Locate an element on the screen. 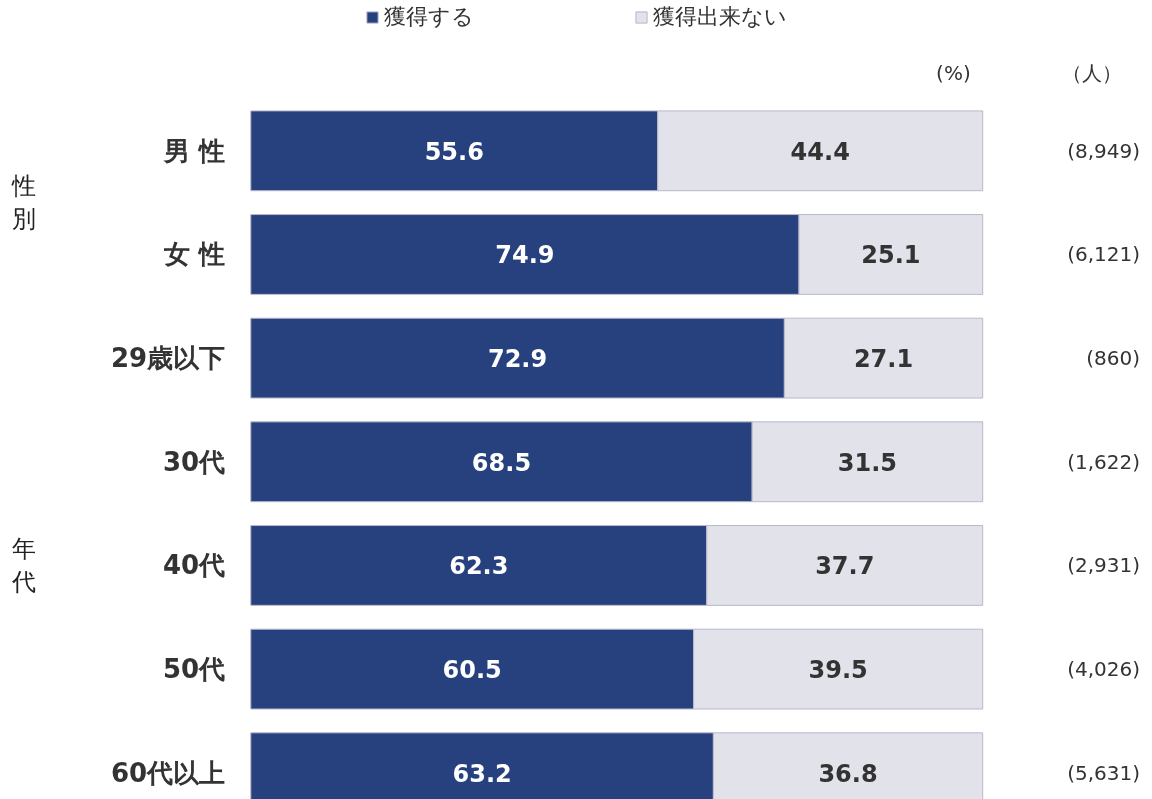  text: (5,631) is located at coordinates (1104, 772).